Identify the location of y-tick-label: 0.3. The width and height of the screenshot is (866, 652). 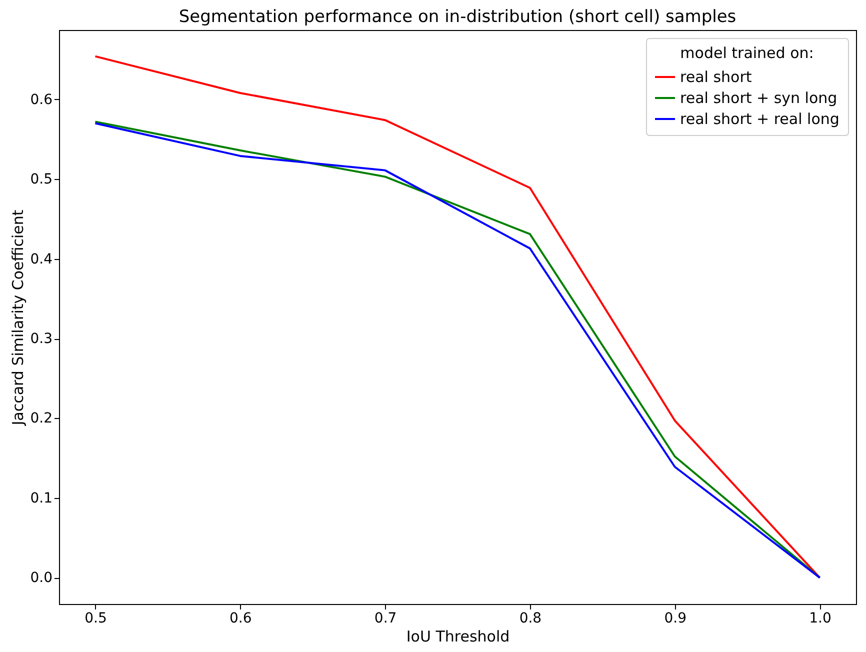
(41, 339).